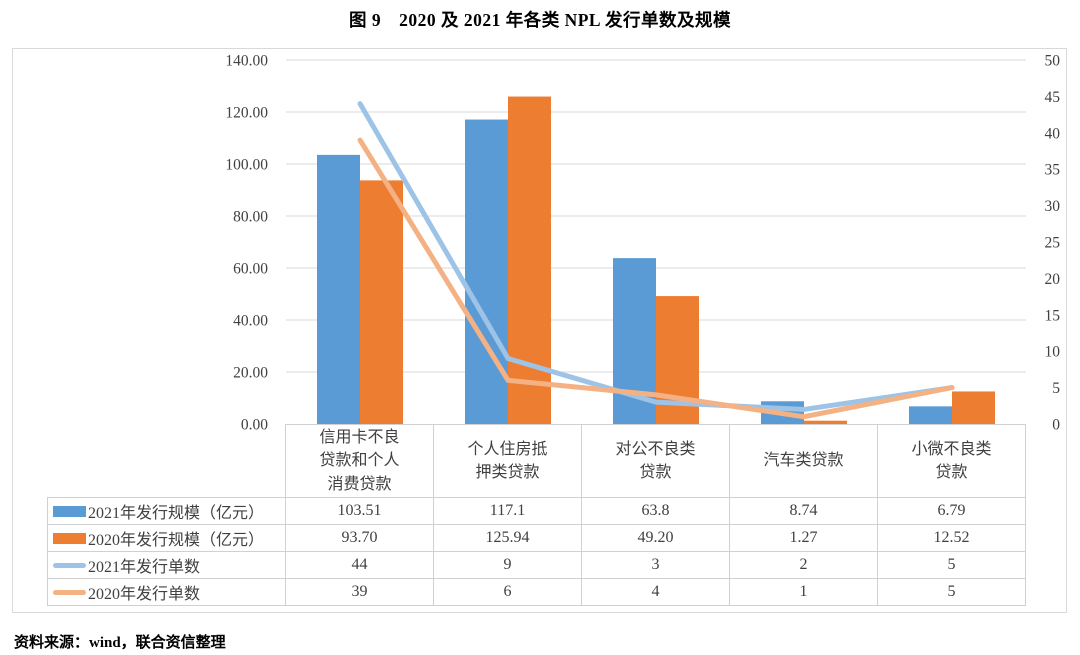 This screenshot has height=655, width=1080. What do you see at coordinates (951, 511) in the screenshot?
I see `value-cell: 6.79` at bounding box center [951, 511].